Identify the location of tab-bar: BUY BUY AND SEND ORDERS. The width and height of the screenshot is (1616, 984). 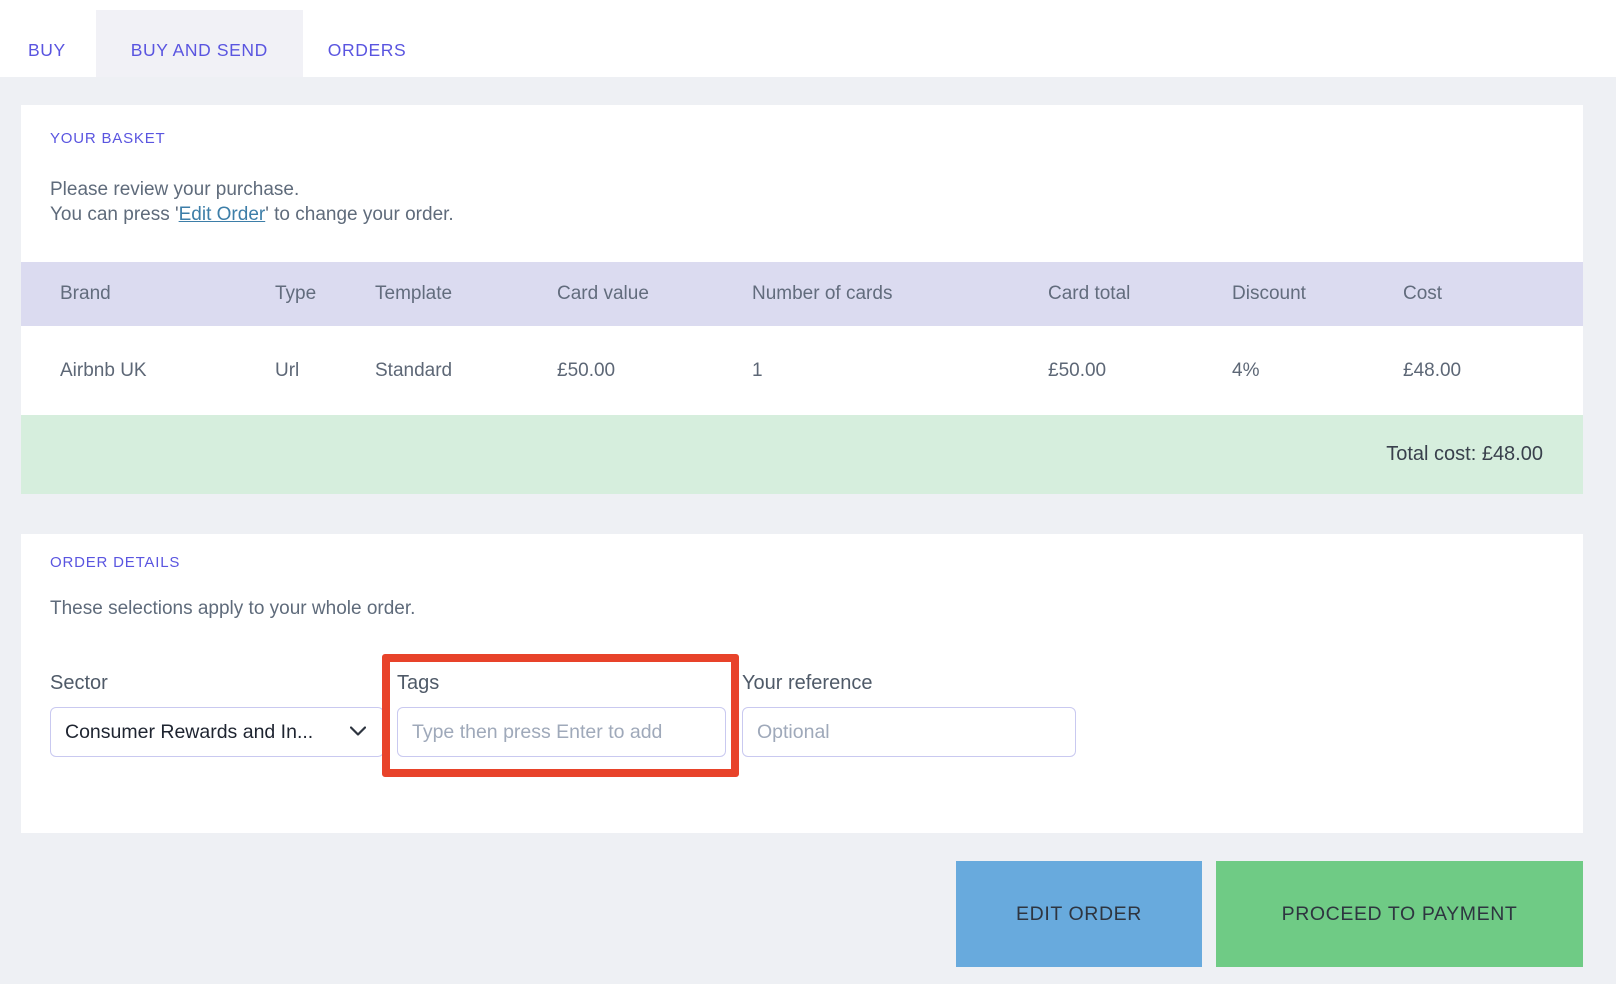
(808, 38).